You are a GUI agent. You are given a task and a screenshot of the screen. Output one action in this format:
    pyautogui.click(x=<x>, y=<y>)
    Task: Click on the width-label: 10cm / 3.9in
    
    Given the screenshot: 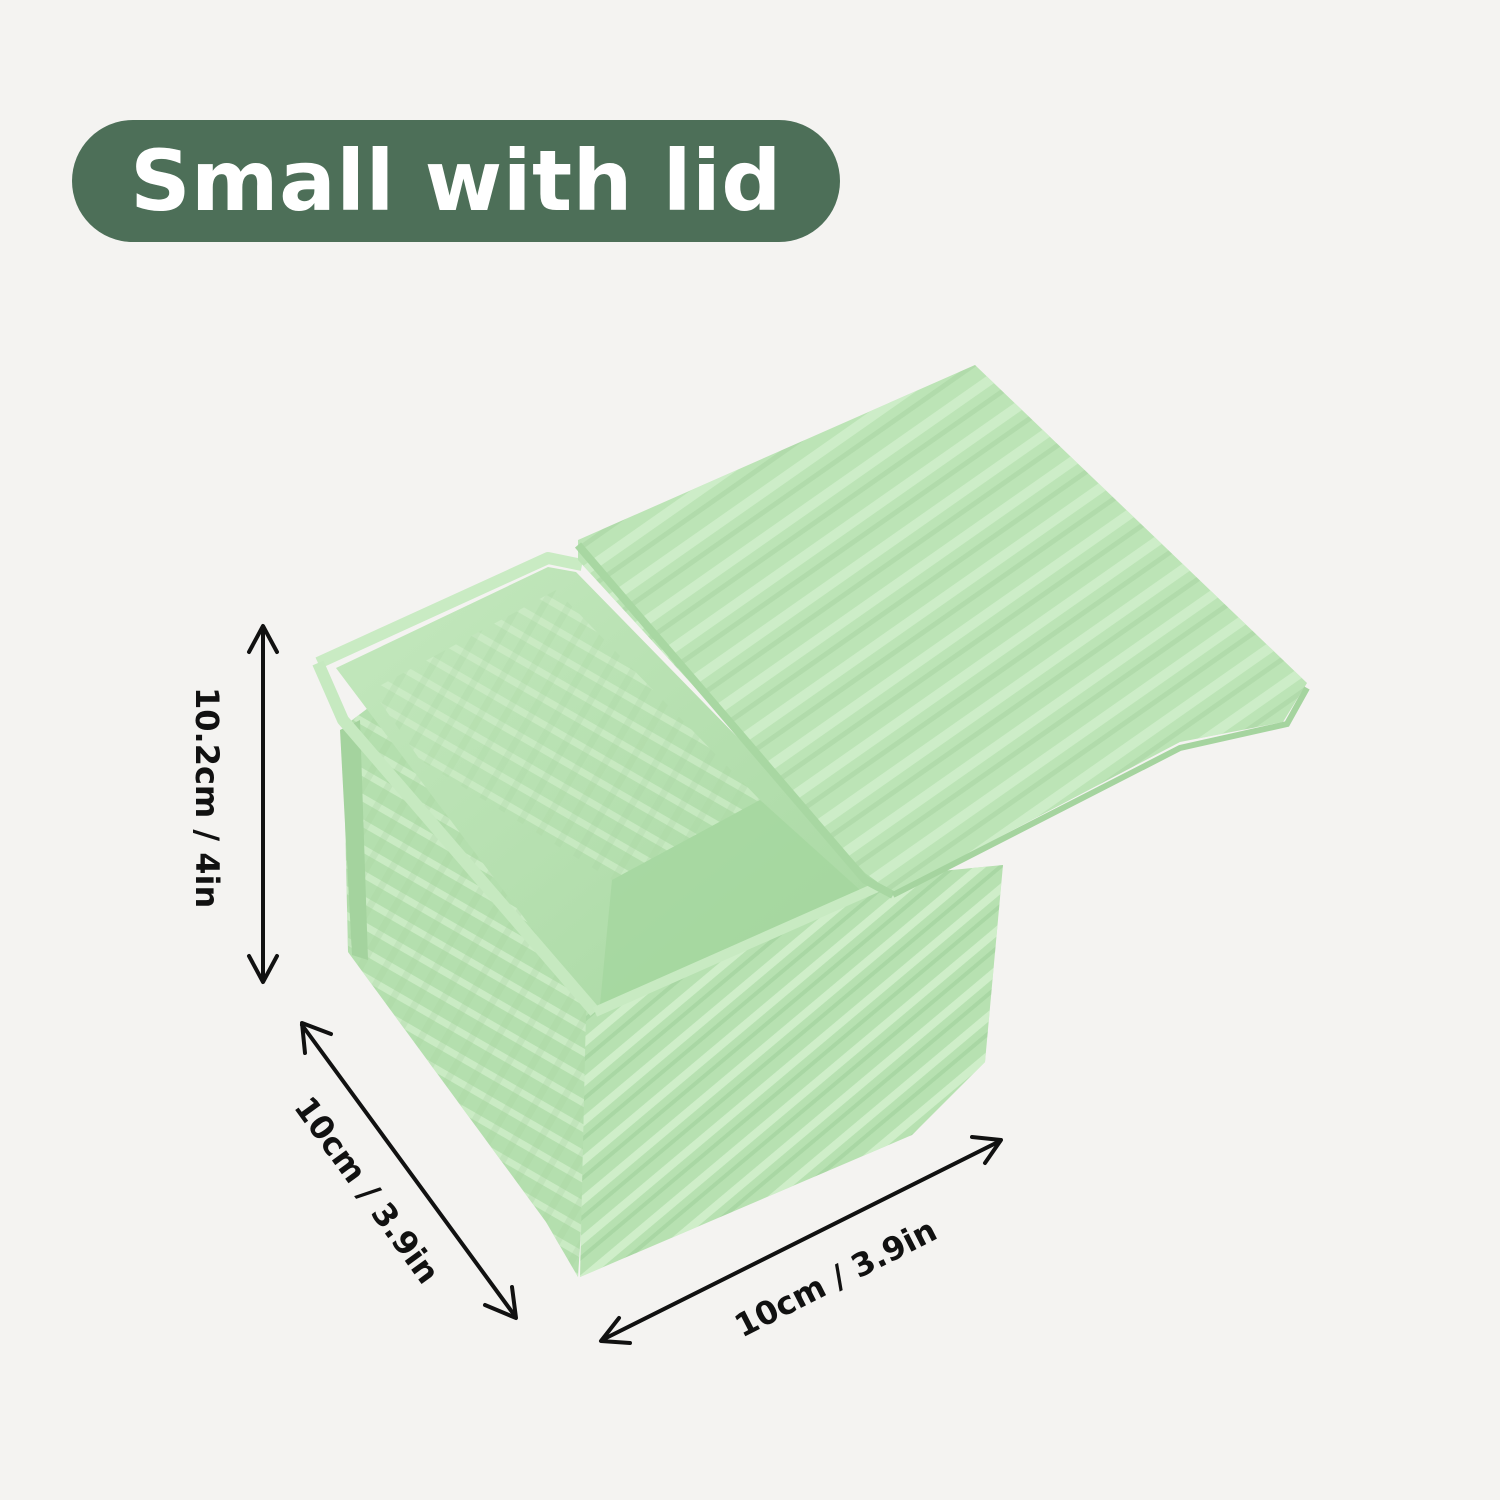 What is the action you would take?
    pyautogui.click(x=835, y=1278)
    